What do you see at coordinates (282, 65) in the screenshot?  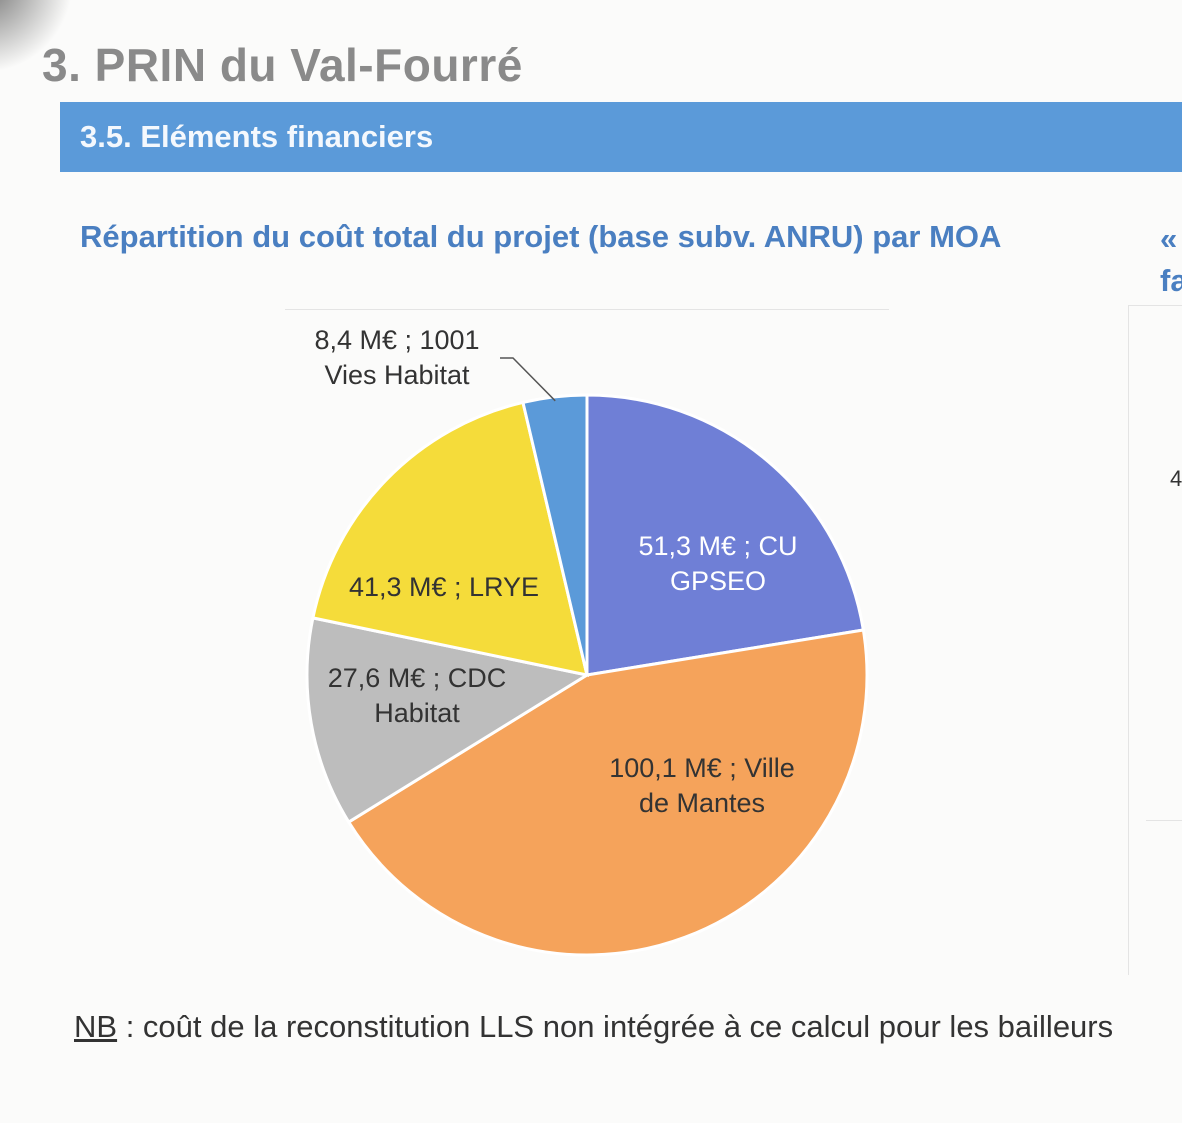 I see `page-title: 3. PRIN du Val-Fourré` at bounding box center [282, 65].